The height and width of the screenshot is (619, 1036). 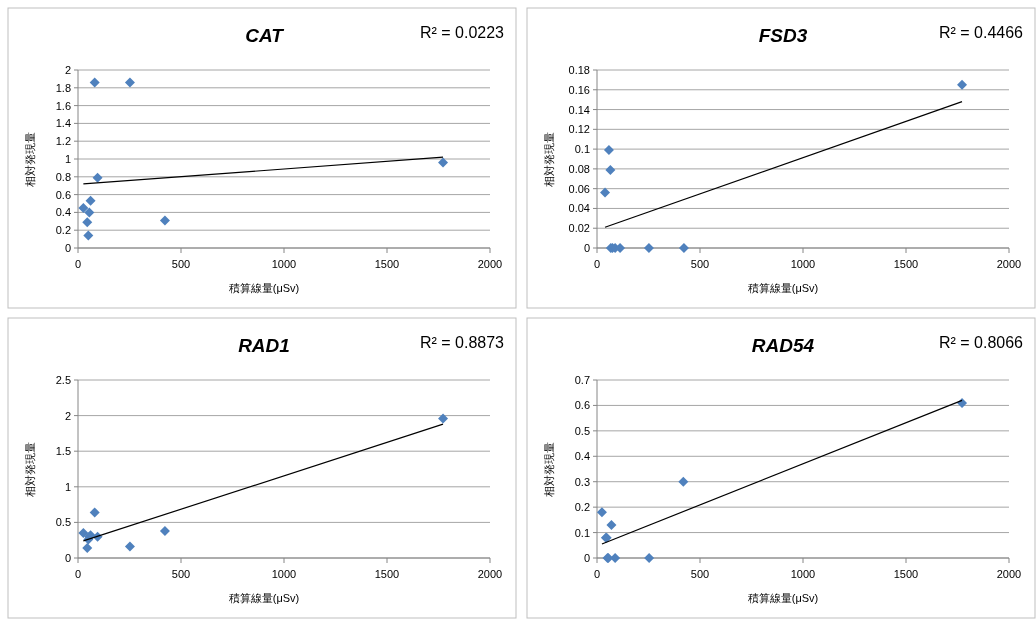 What do you see at coordinates (63, 451) in the screenshot?
I see `y-tick-label: 1.5` at bounding box center [63, 451].